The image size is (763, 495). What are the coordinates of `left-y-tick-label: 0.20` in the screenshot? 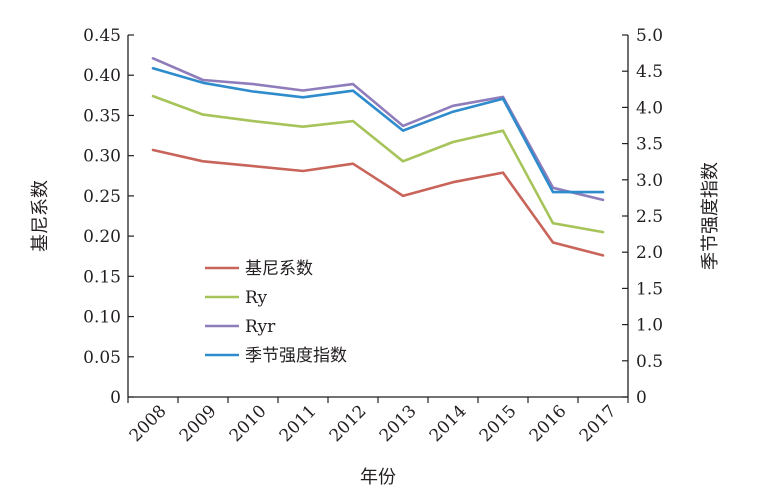 It's located at (102, 237).